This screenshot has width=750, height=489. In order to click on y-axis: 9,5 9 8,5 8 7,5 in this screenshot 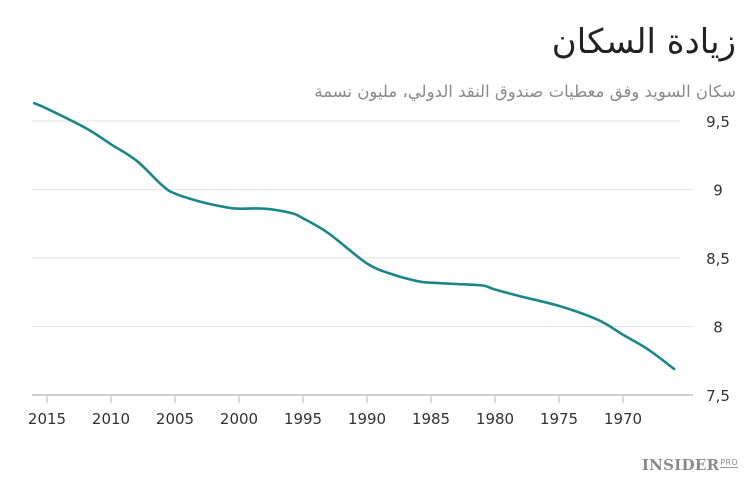, I will do `click(718, 259)`.